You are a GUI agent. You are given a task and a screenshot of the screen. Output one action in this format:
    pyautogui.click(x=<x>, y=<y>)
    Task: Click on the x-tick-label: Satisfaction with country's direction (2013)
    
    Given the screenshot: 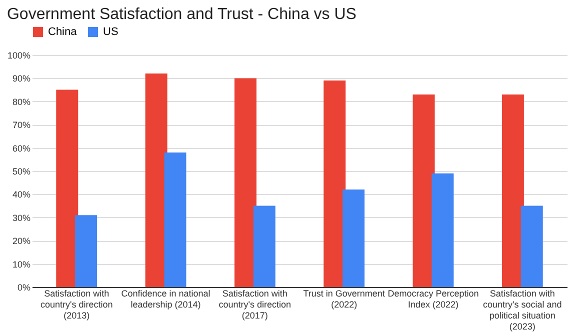 What is the action you would take?
    pyautogui.click(x=76, y=304)
    